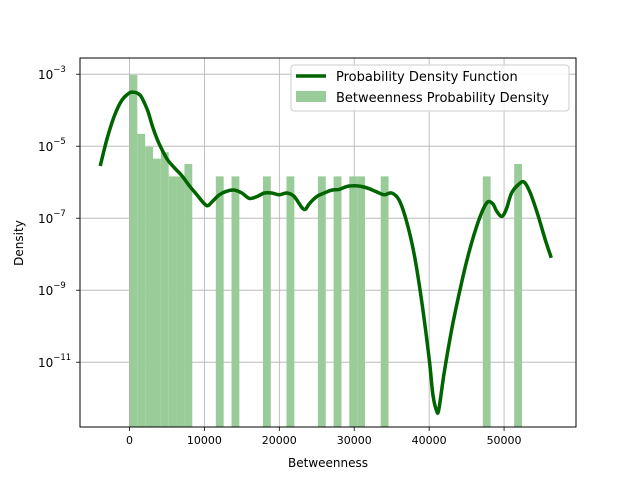 This screenshot has width=640, height=480. I want to click on legend-bar-swatch, so click(311, 96).